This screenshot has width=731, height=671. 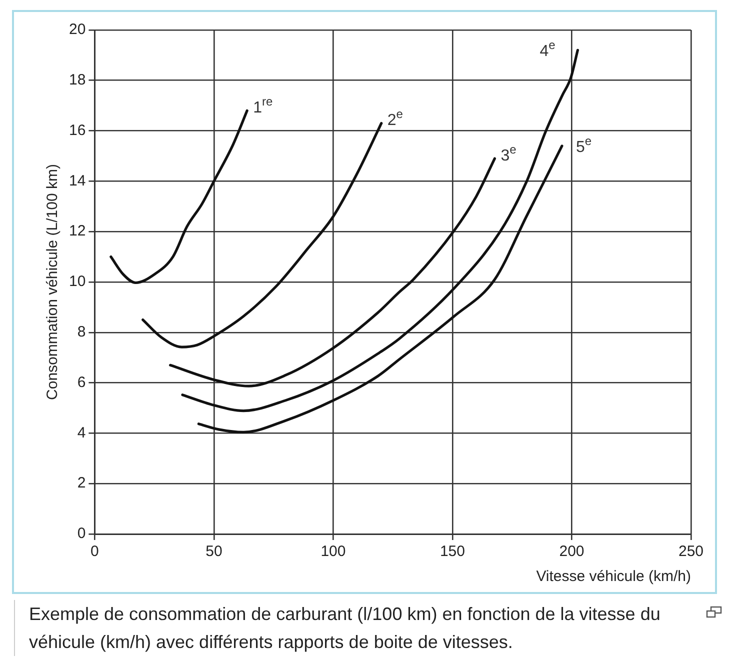 I want to click on y-tick-label: 8, so click(x=81, y=332).